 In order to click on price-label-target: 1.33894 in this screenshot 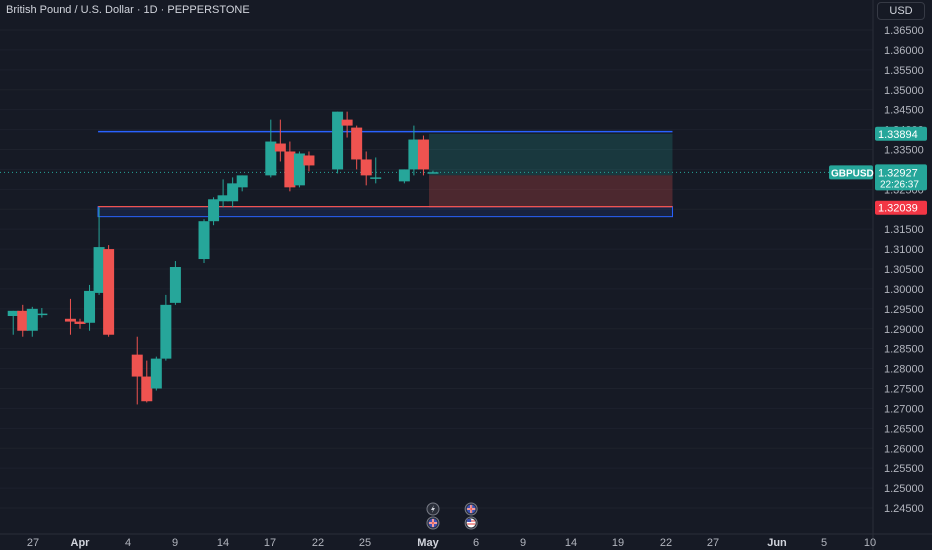, I will do `click(901, 133)`.